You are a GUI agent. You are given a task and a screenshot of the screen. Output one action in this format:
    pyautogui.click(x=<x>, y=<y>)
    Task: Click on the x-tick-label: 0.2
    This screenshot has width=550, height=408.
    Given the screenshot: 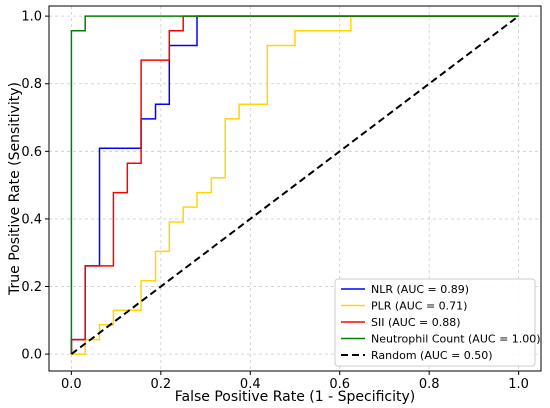 What is the action you would take?
    pyautogui.click(x=160, y=384)
    